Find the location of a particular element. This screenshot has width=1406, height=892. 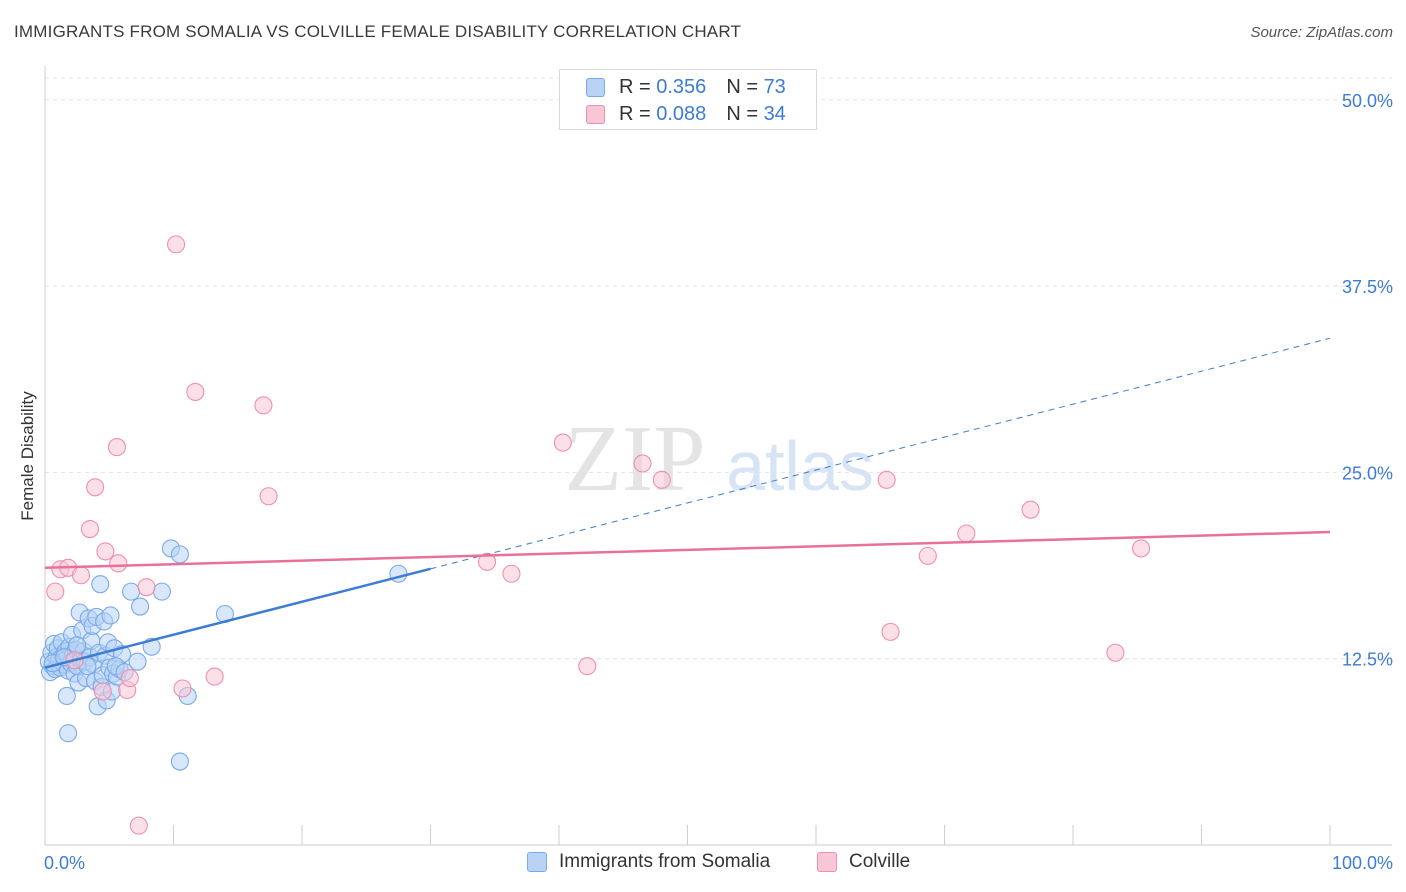

legend-item-colville: Colville is located at coordinates (863, 862).